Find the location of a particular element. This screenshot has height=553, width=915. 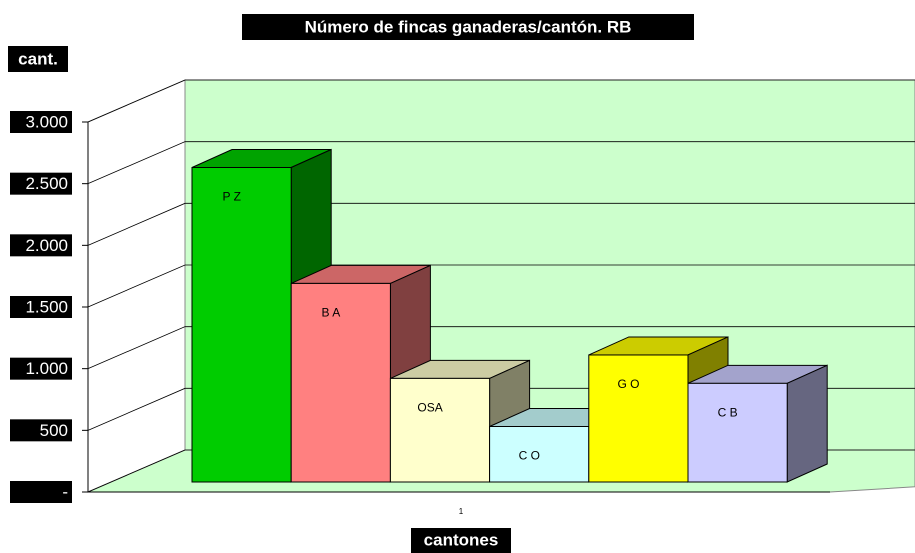

chart-title: Número de fincas ganaderas/cantón. RB is located at coordinates (468, 26).